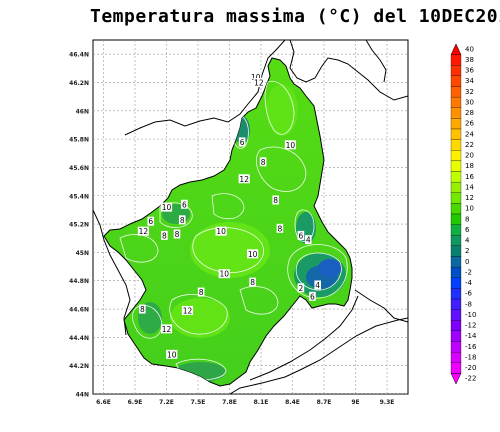 The height and width of the screenshot is (432, 500). What do you see at coordinates (79, 140) in the screenshot?
I see `lat-tick-label: 45.8N` at bounding box center [79, 140].